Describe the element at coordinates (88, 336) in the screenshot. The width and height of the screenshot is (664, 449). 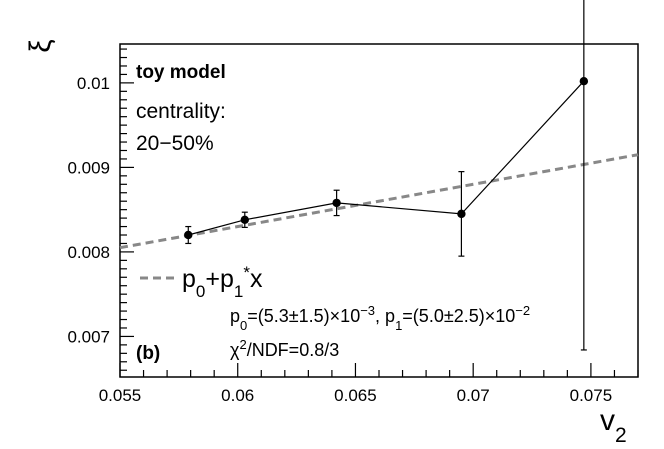
I see `y-tick-label: 0.007` at that location.